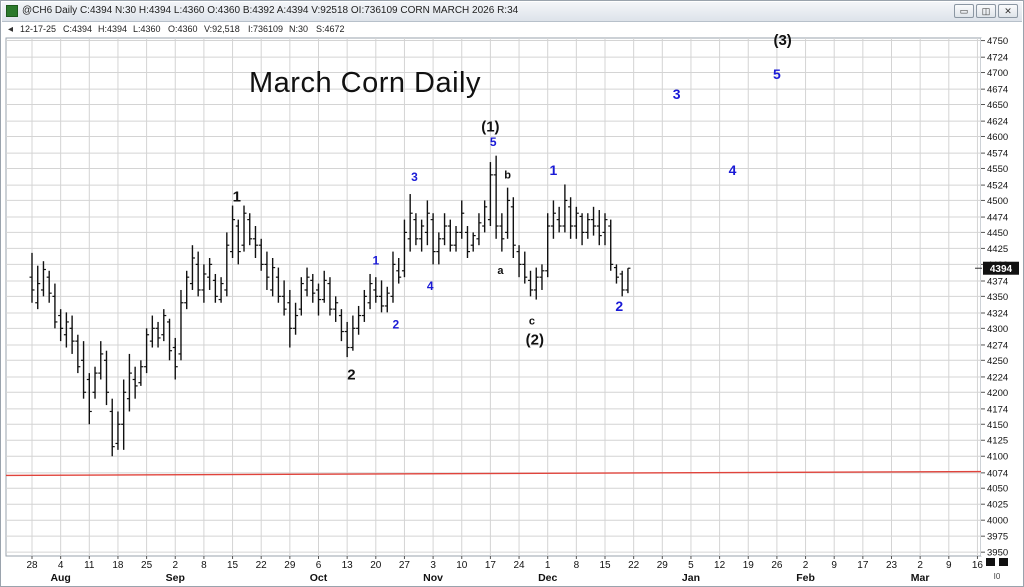  Describe the element at coordinates (978, 565) in the screenshot. I see `date-tick-label: 16` at that location.